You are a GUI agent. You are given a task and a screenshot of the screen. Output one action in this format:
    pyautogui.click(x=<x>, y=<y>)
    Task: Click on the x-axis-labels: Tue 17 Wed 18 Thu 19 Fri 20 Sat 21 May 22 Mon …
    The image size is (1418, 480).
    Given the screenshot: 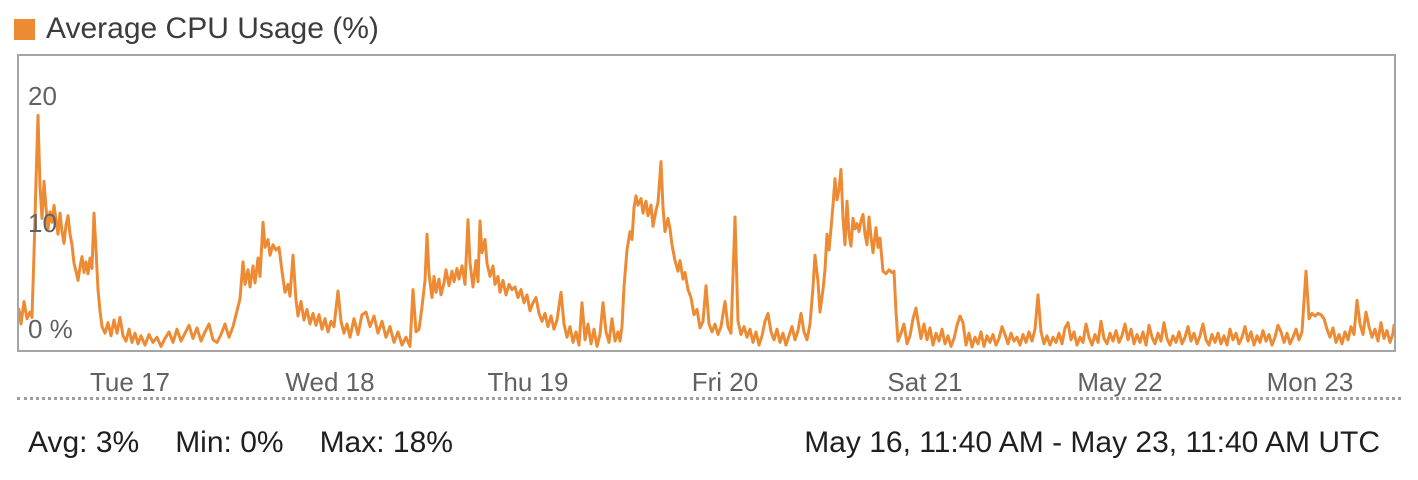 What is the action you would take?
    pyautogui.click(x=709, y=382)
    